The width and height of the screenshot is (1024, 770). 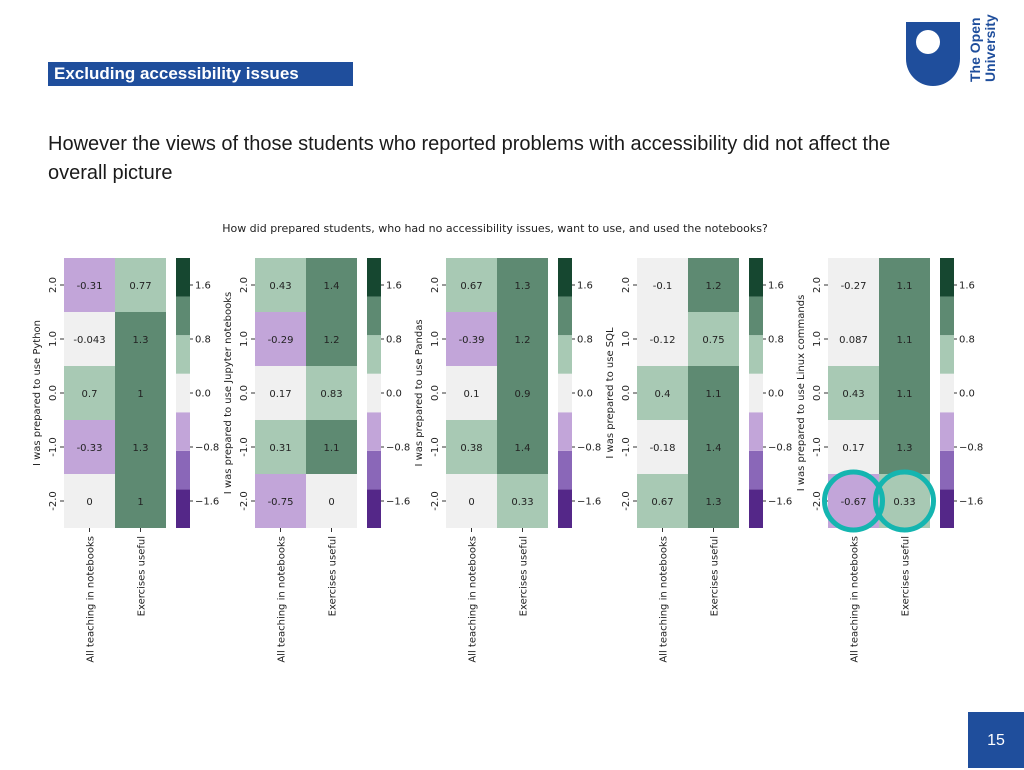 I want to click on cell-value-label: 0.77, so click(x=140, y=286).